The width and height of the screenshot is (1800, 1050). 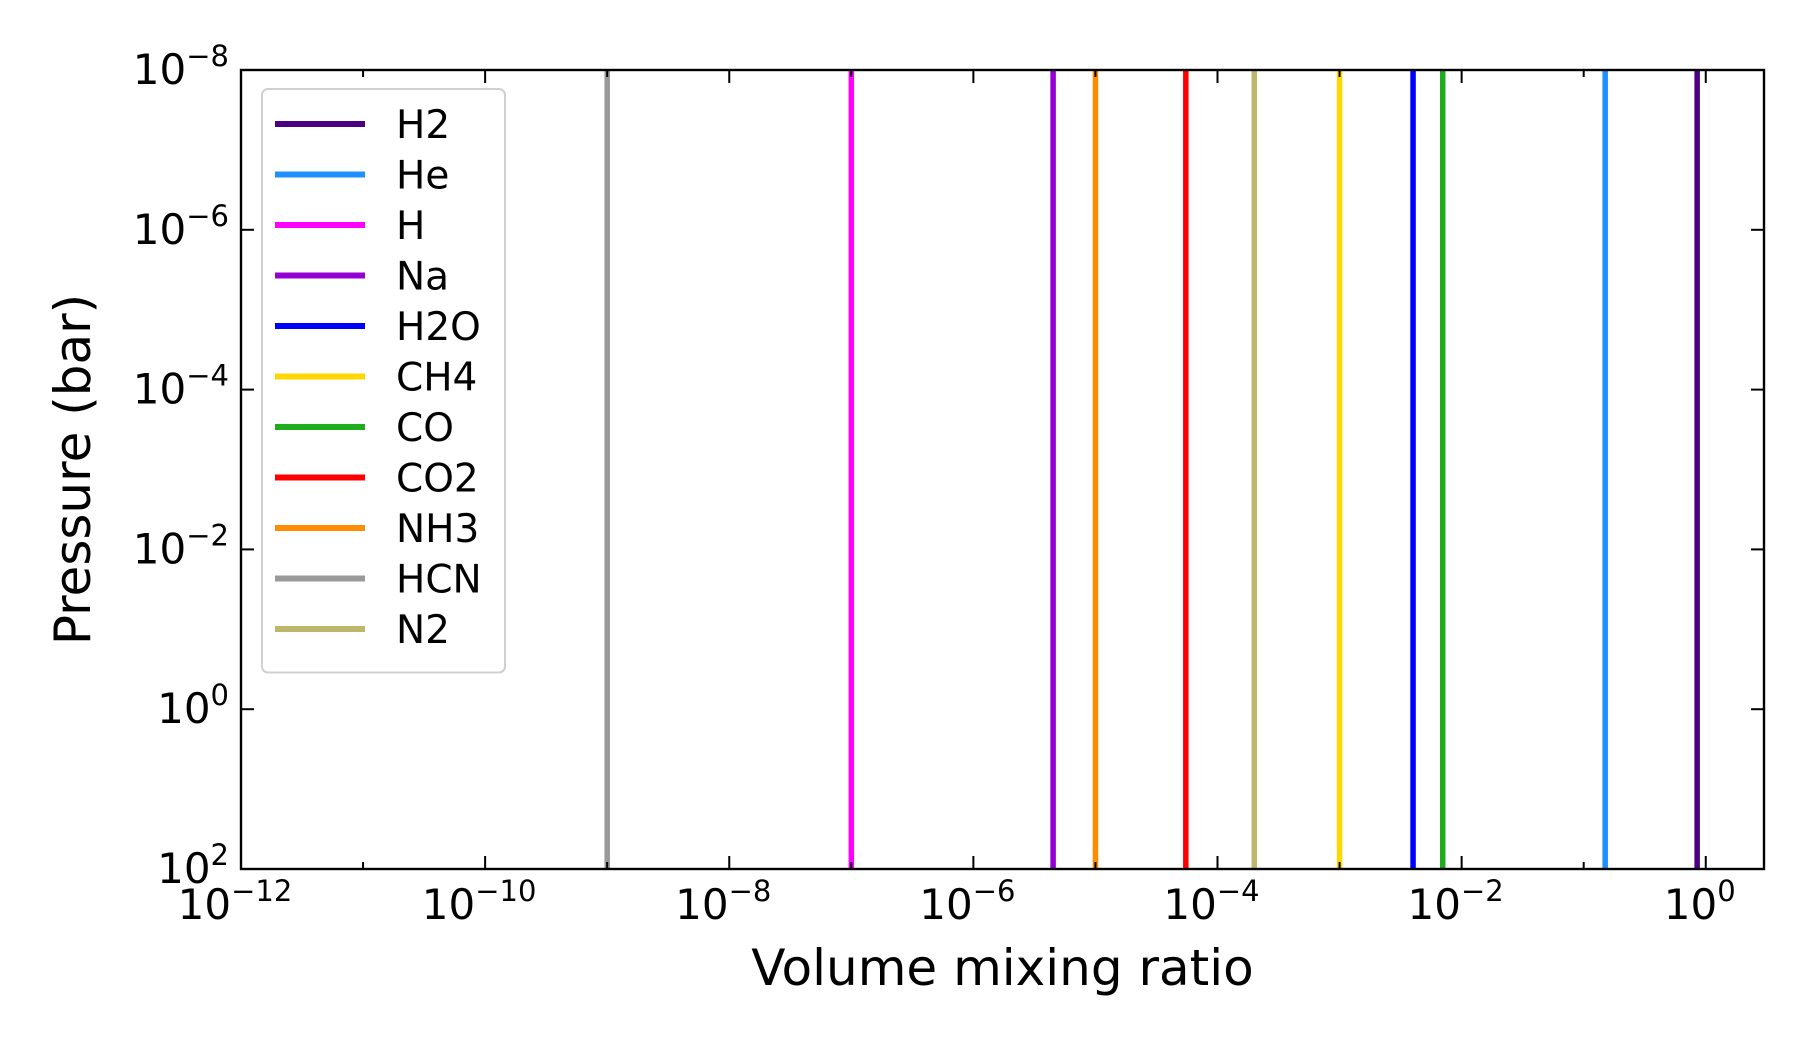 I want to click on legend-label-h: H, so click(x=410, y=226).